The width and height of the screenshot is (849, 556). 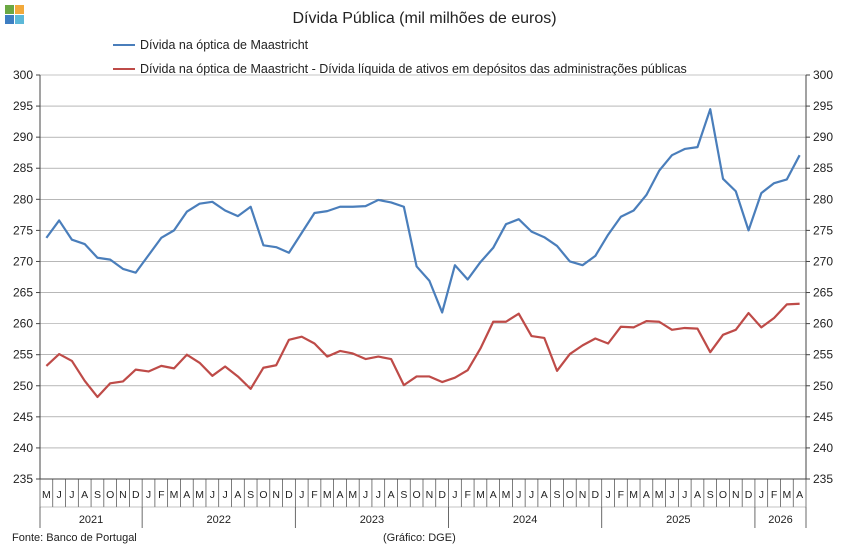 I want to click on year-label: 2022, so click(x=218, y=520).